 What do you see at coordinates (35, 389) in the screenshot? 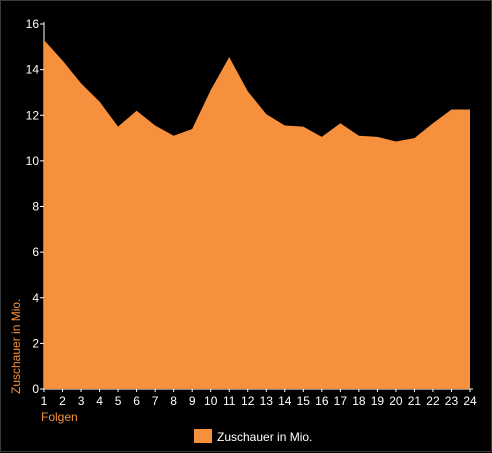
I see `y-tick-label: 0` at bounding box center [35, 389].